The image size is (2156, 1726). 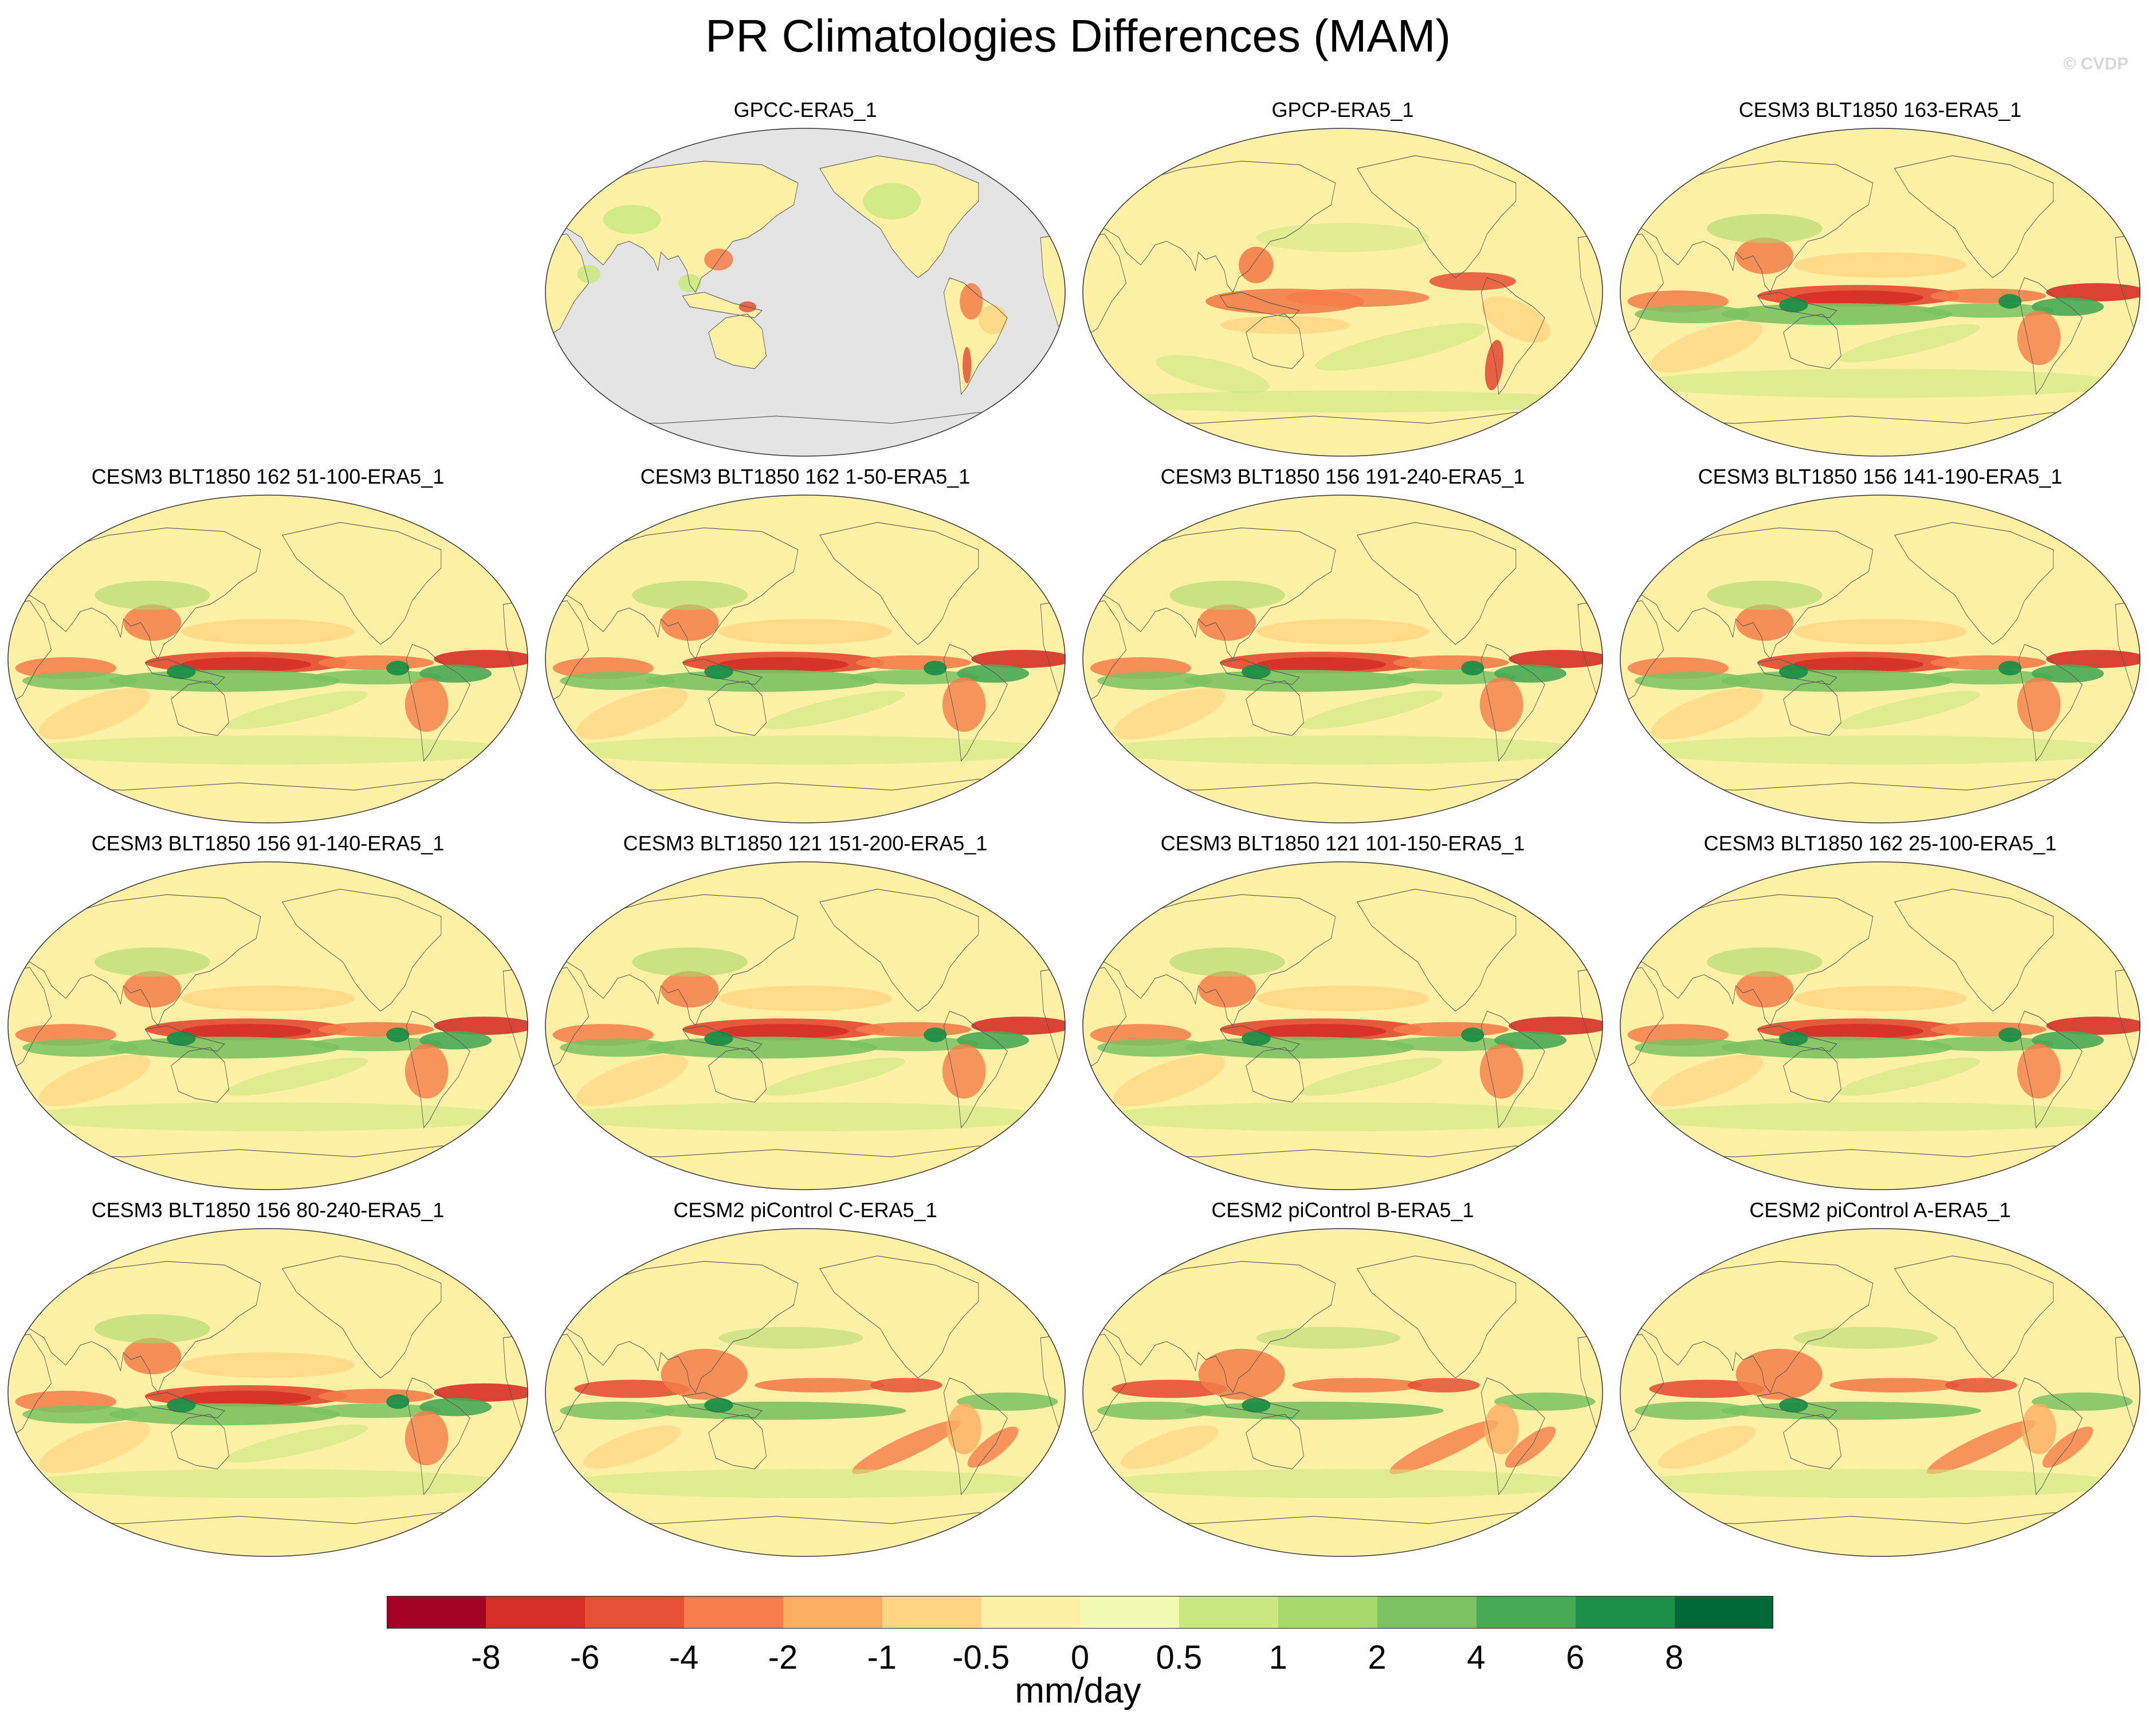 What do you see at coordinates (981, 1657) in the screenshot?
I see `colorbar-tick-label: -0.5` at bounding box center [981, 1657].